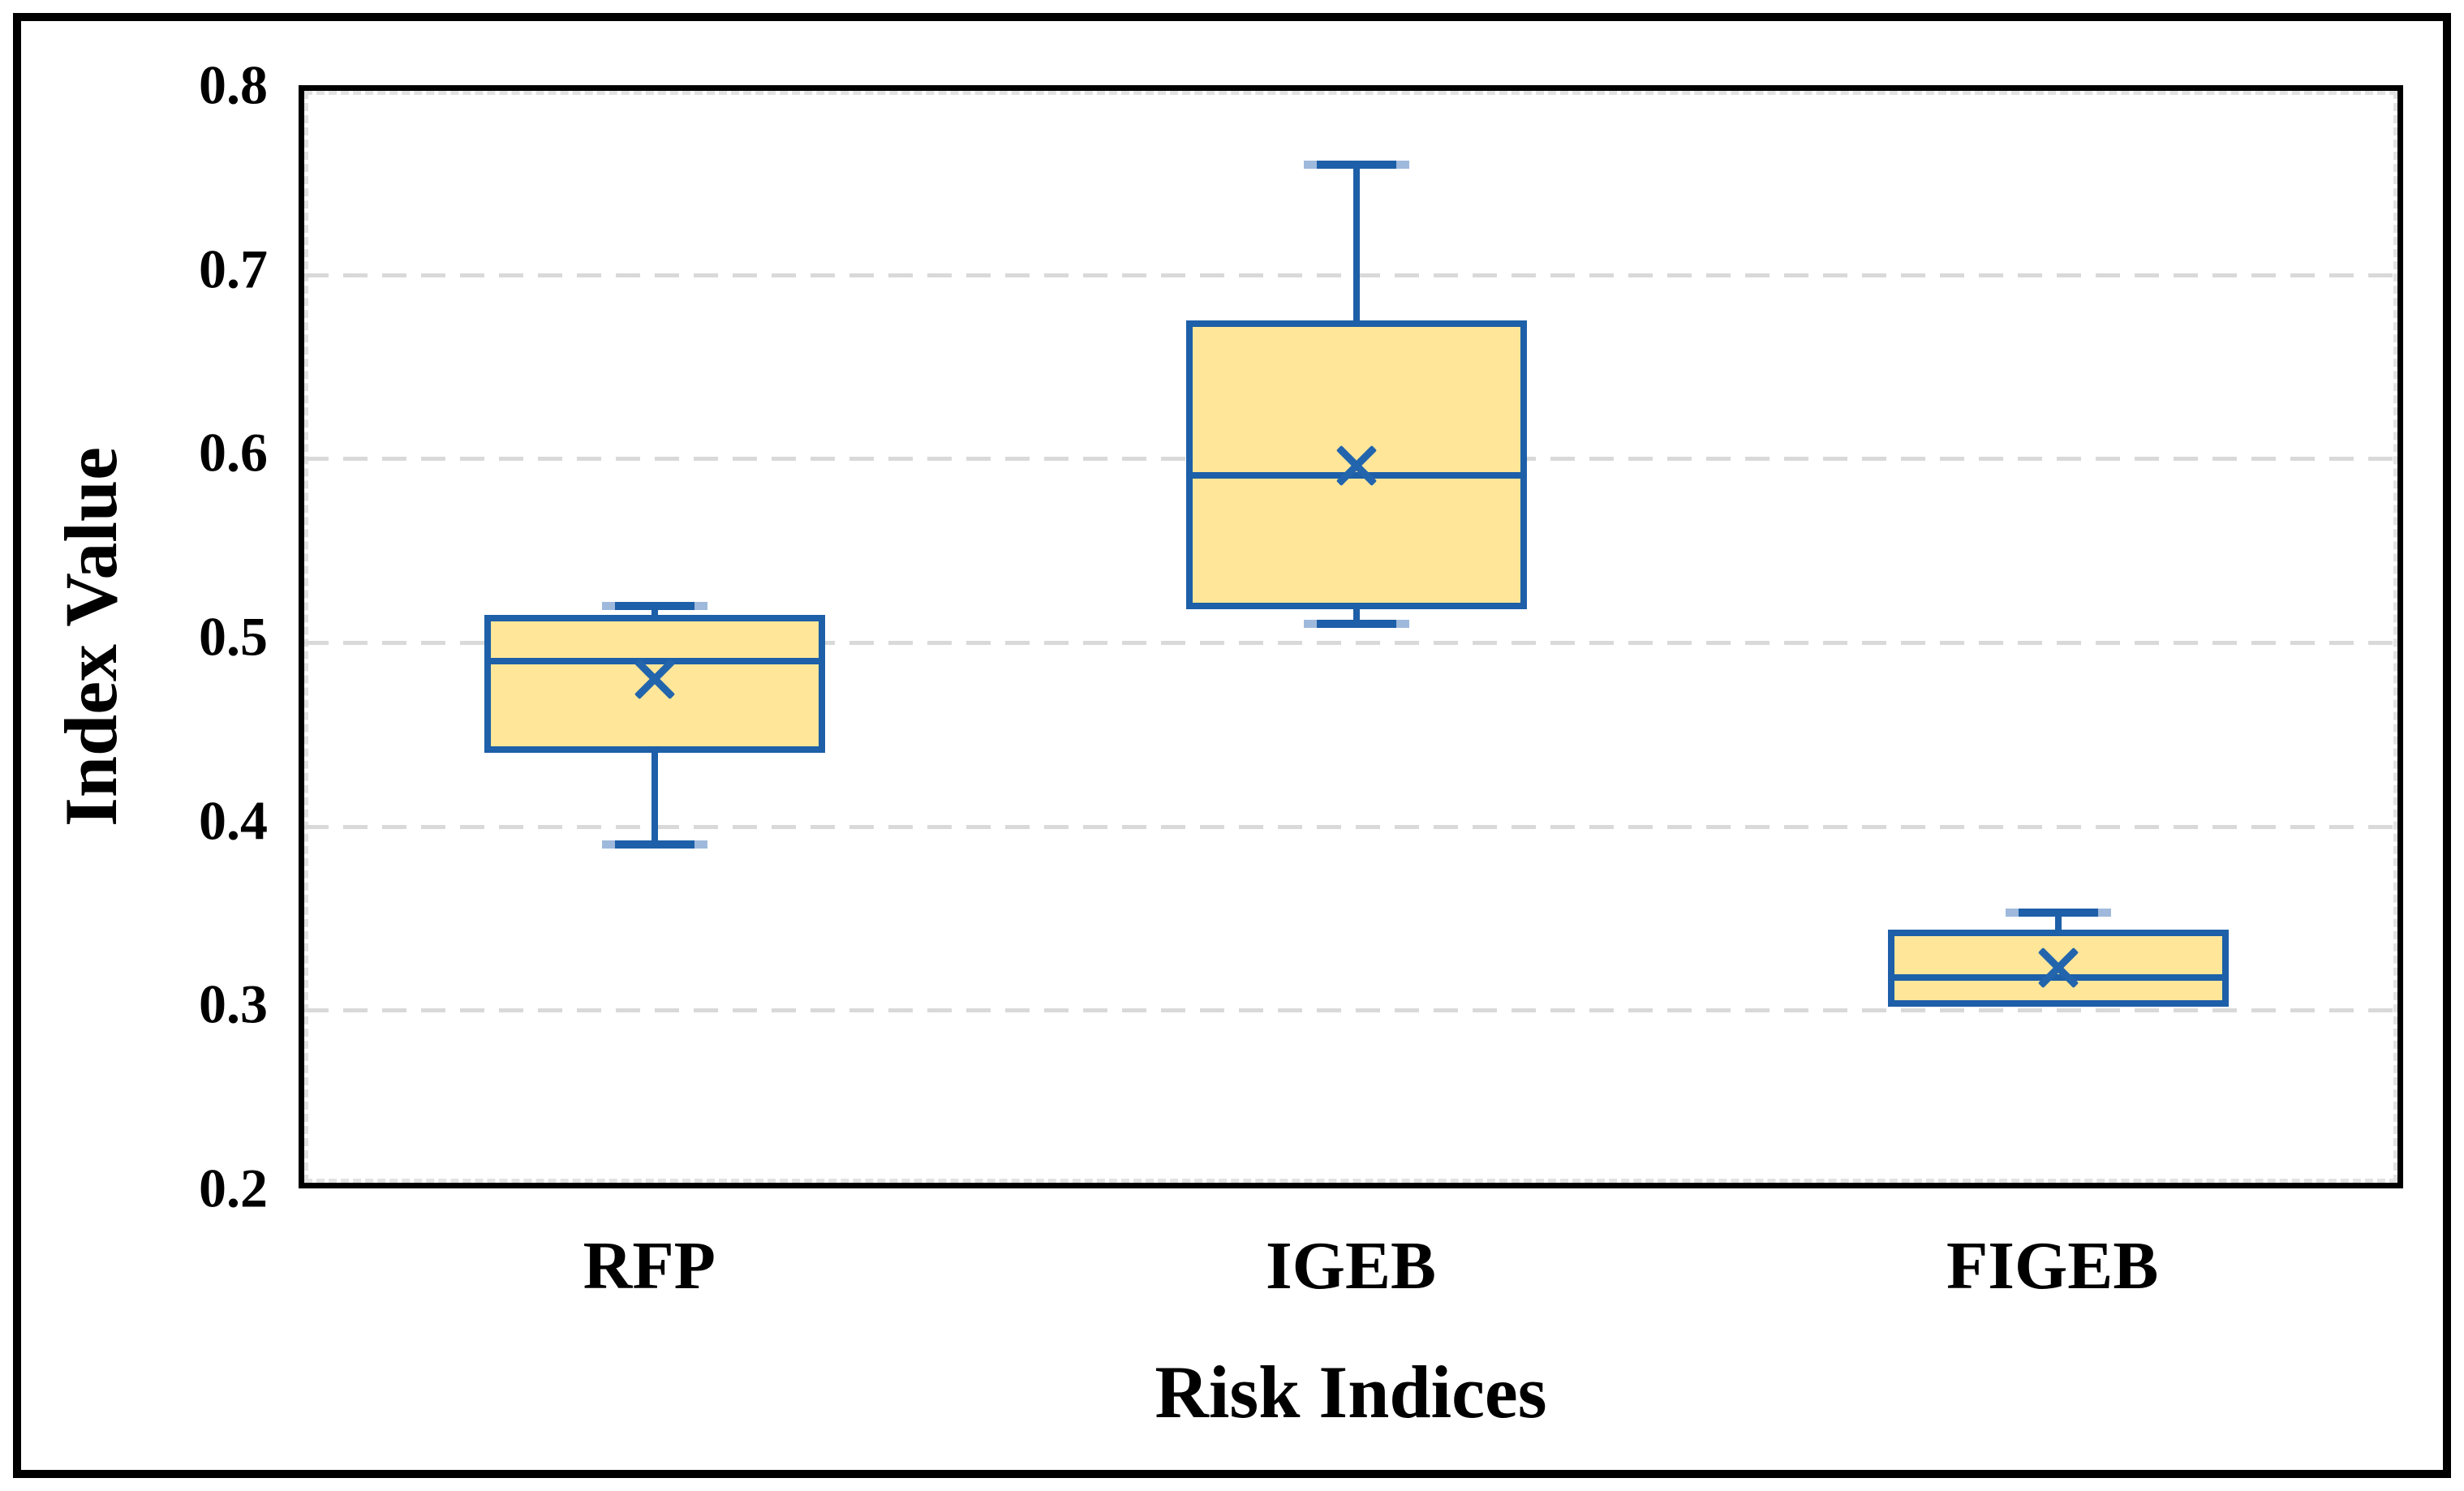 Image resolution: width=2464 pixels, height=1491 pixels. I want to click on gridline-0.5, so click(1350, 643).